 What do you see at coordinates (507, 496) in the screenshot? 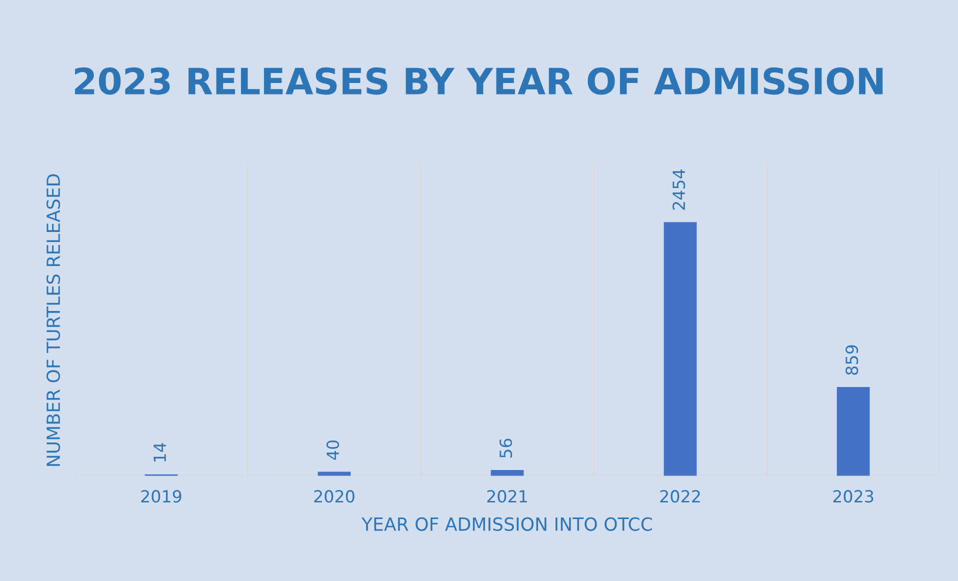
I see `x-tick-label: 2021` at bounding box center [507, 496].